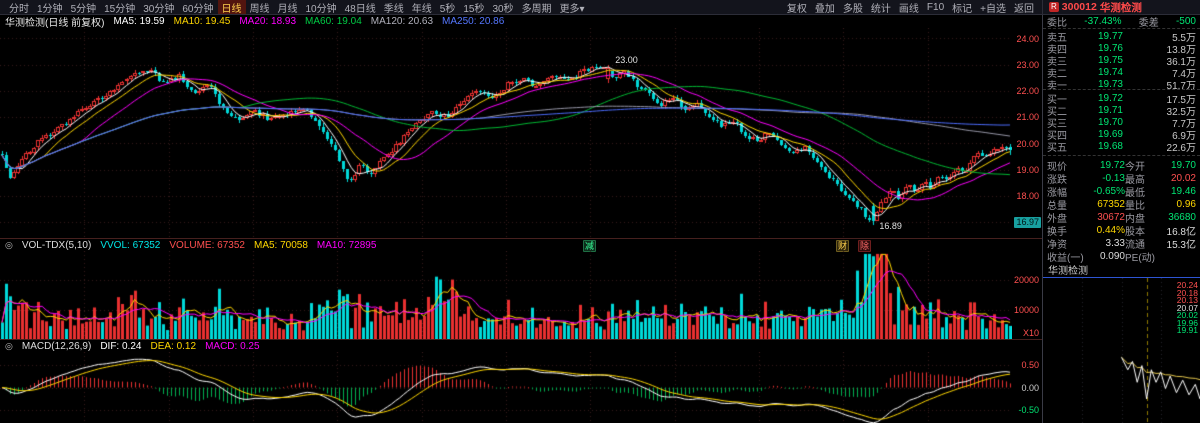 The width and height of the screenshot is (1200, 423). Describe the element at coordinates (1181, 245) in the screenshot. I see `stat-value: 15.3亿` at that location.